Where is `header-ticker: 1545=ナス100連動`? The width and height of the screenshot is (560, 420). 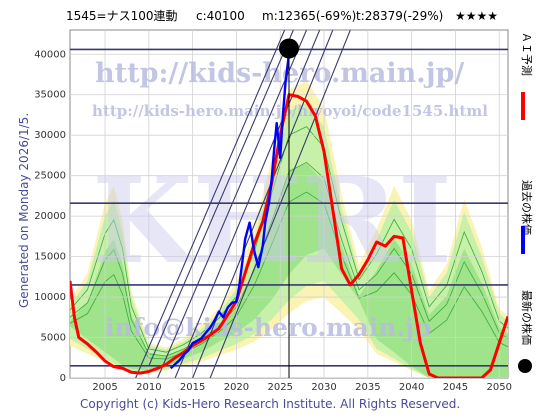 header-ticker: 1545=ナス100連動 is located at coordinates (122, 16).